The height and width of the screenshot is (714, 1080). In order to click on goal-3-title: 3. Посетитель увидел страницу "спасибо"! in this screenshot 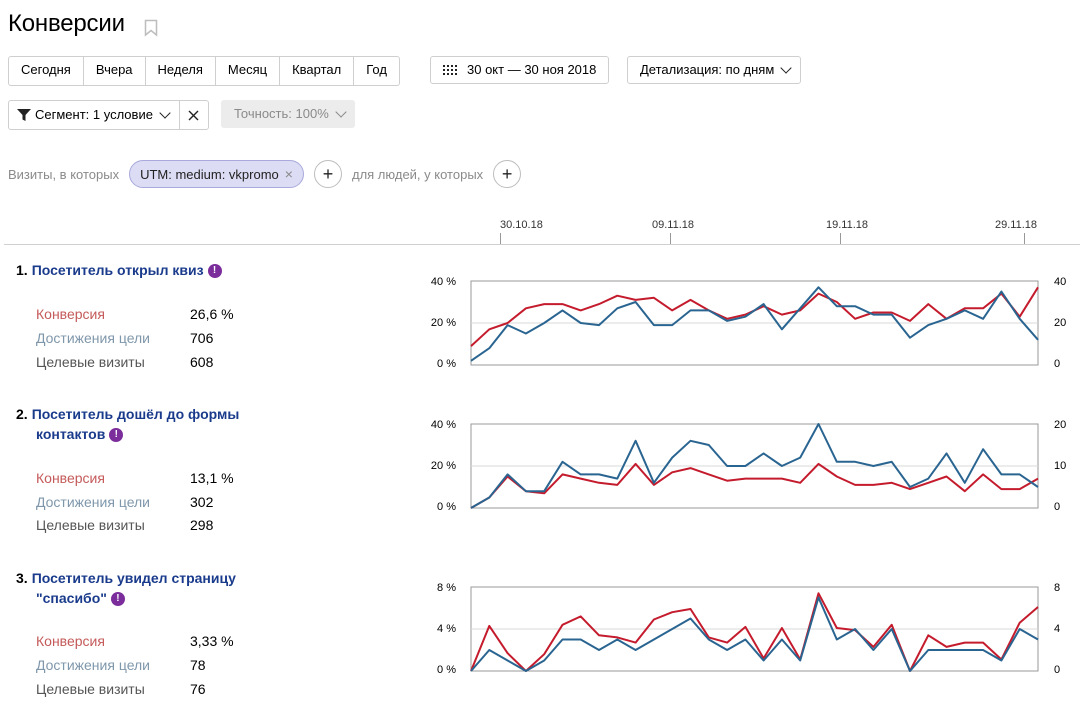, I will do `click(151, 588)`.